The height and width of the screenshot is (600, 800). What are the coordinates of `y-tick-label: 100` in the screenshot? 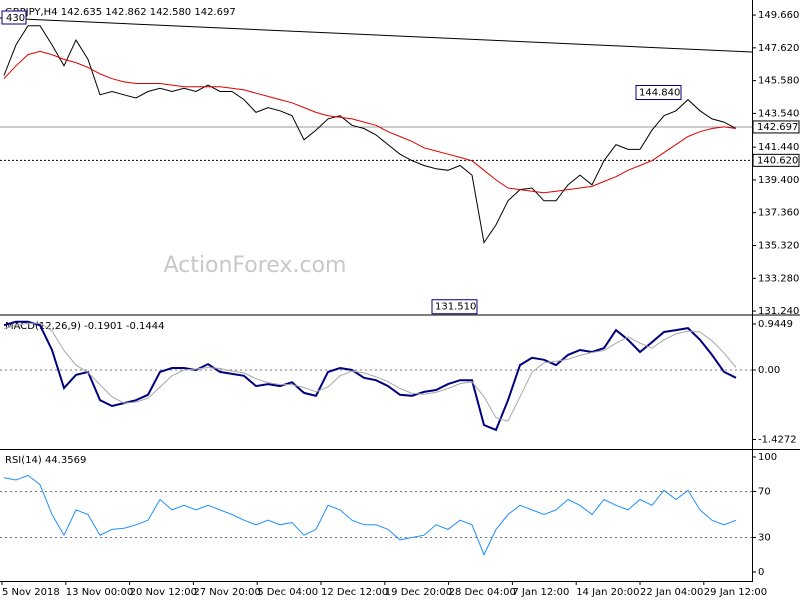 It's located at (767, 457).